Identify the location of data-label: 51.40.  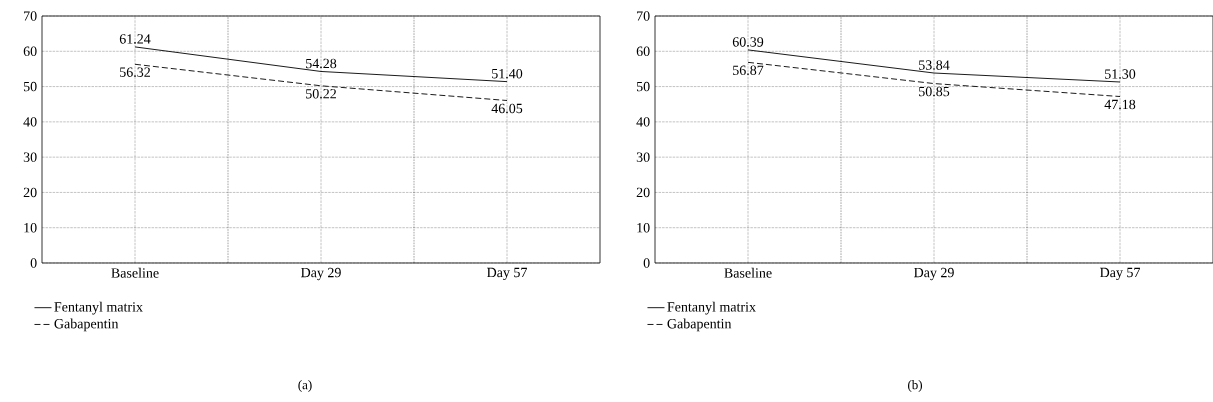
(507, 73).